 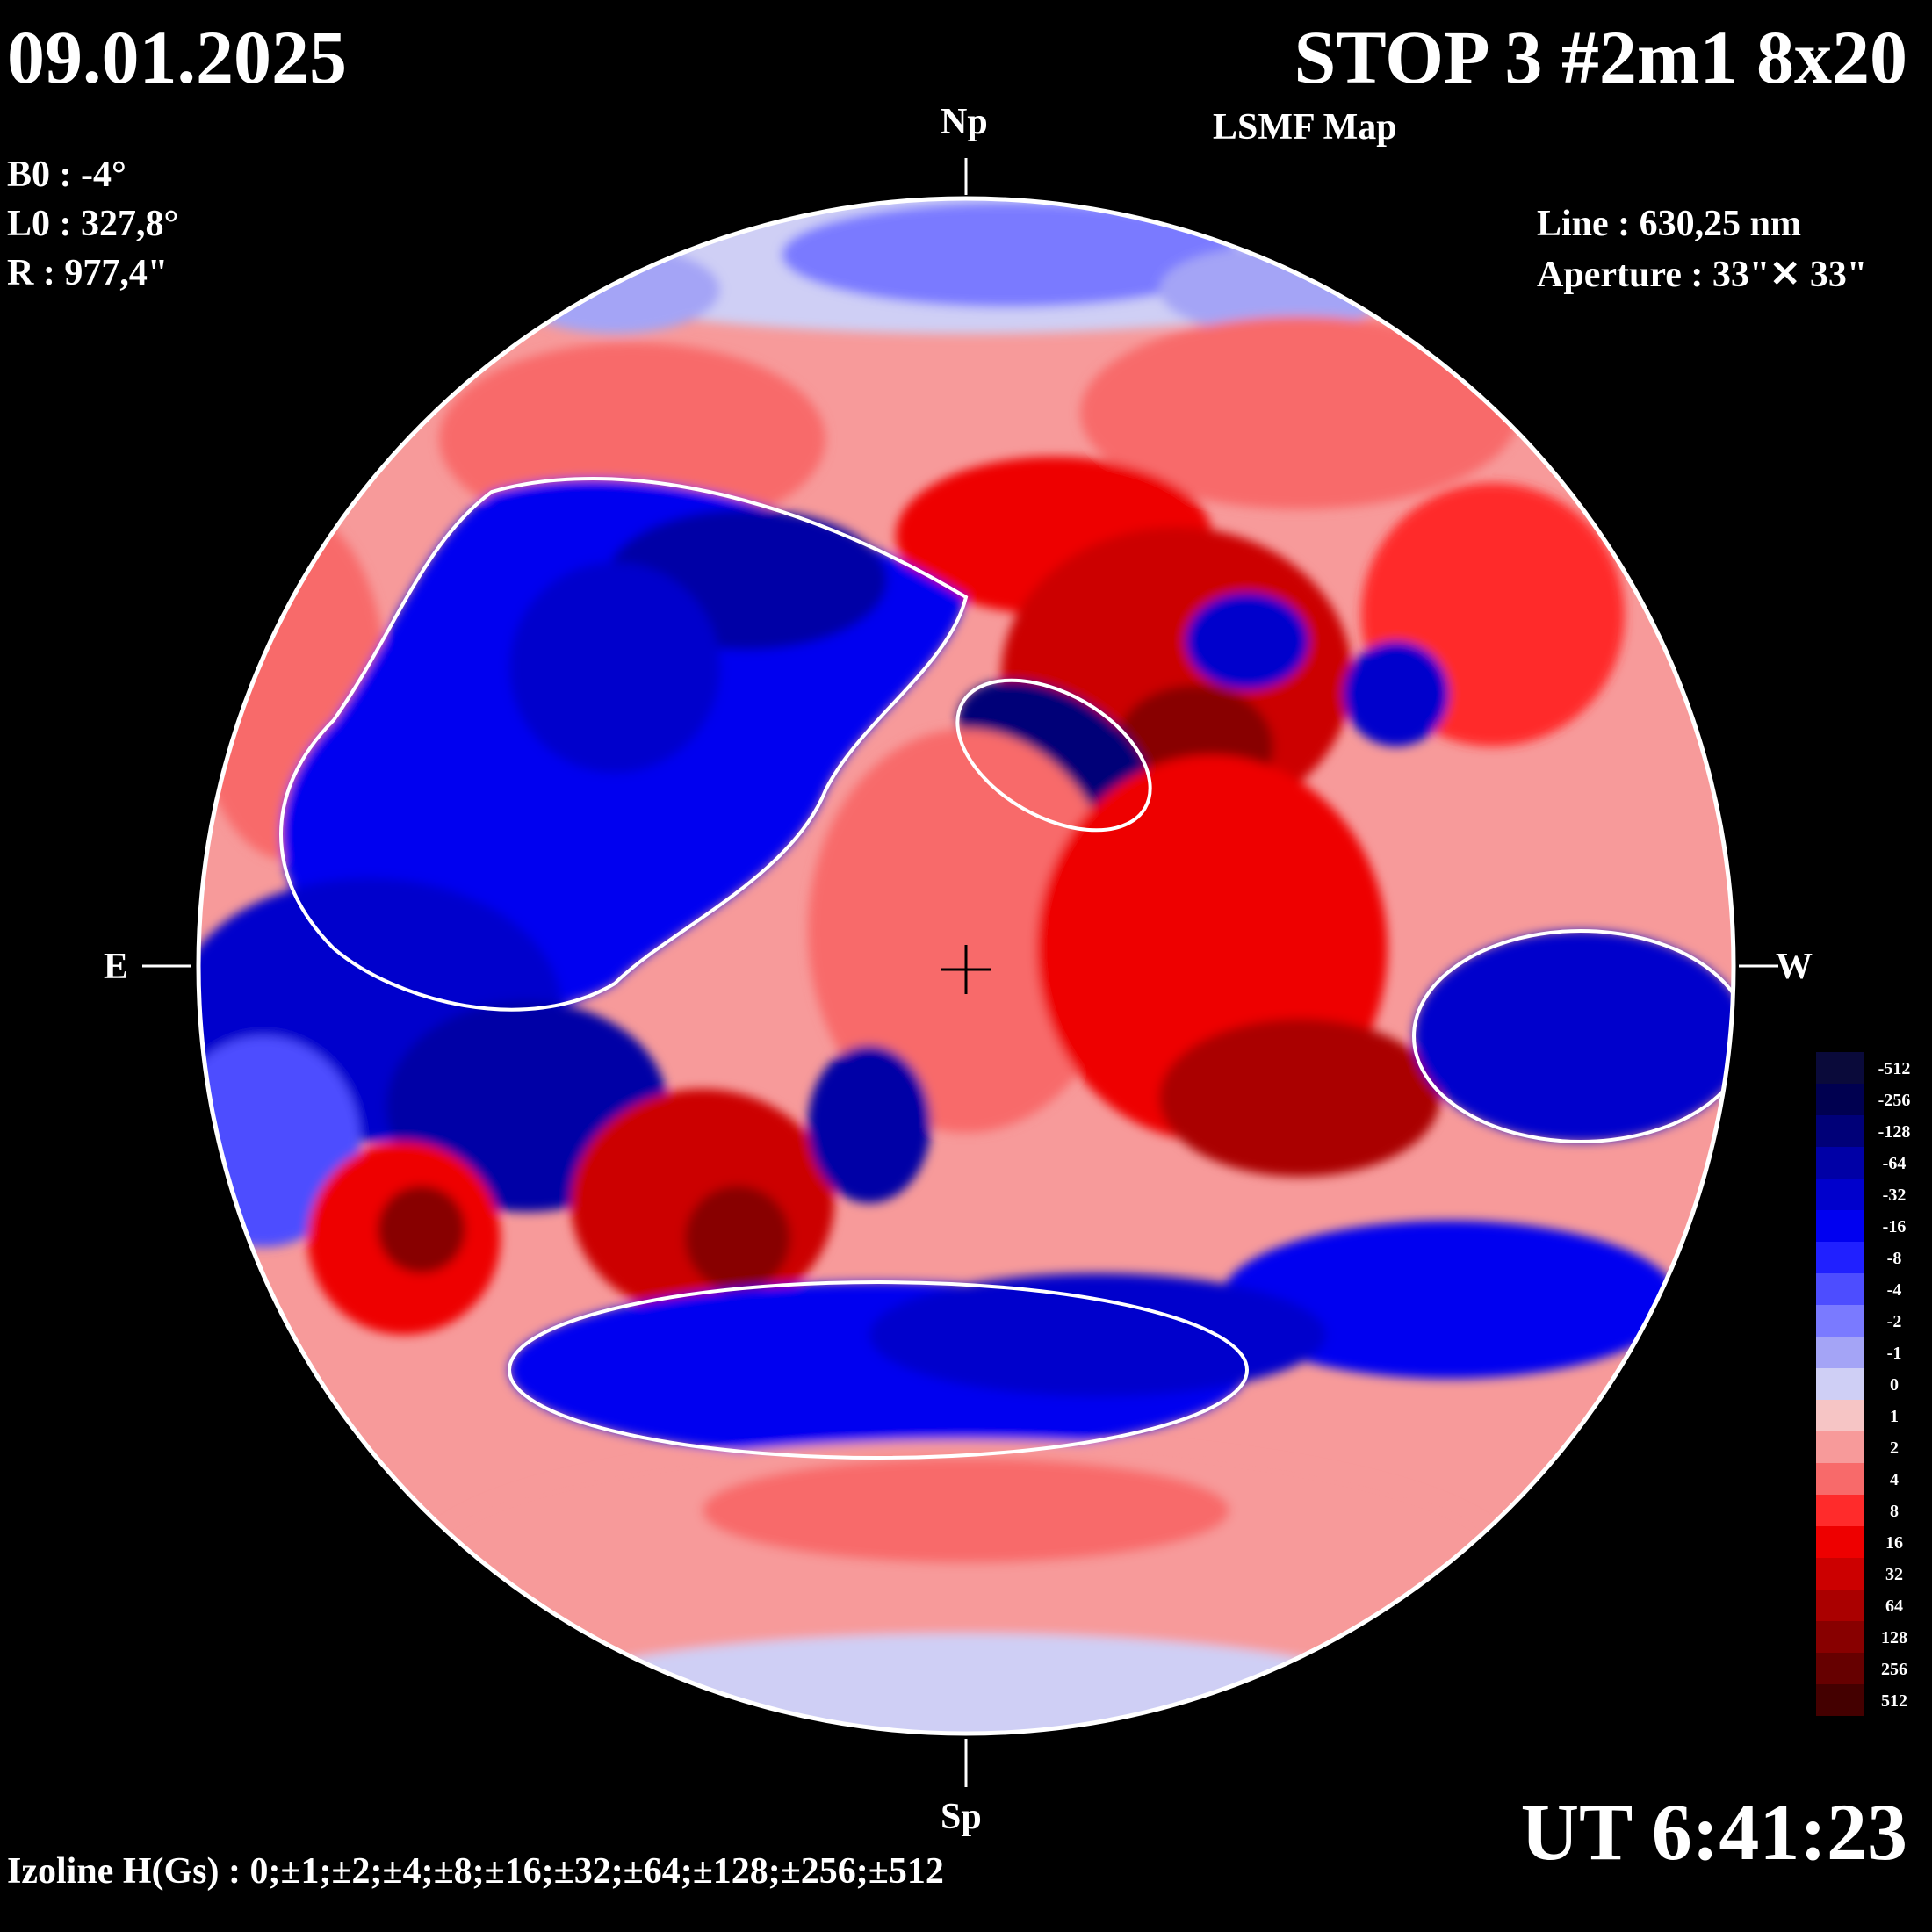 What do you see at coordinates (88, 273) in the screenshot?
I see `param-r: R : 977,4"` at bounding box center [88, 273].